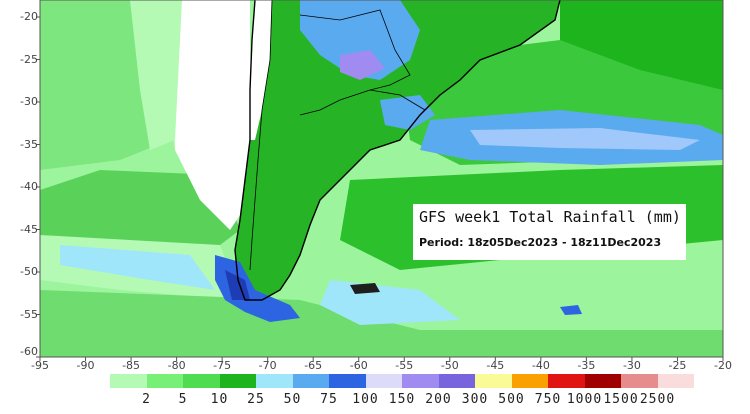 The image size is (750, 414). What do you see at coordinates (219, 399) in the screenshot?
I see `colorbar-label: 10` at bounding box center [219, 399].